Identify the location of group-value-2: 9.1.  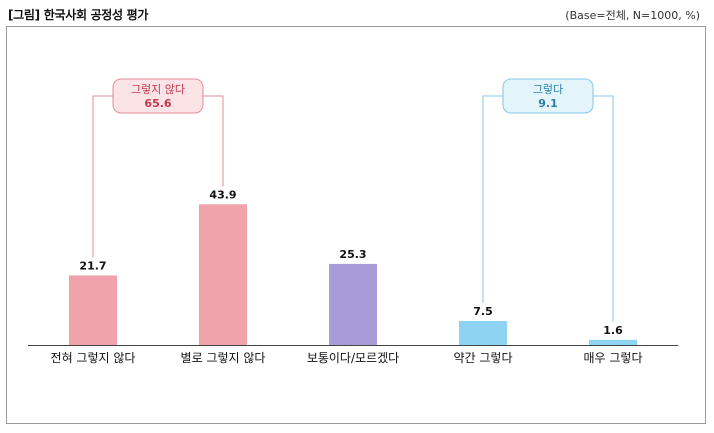
(548, 103).